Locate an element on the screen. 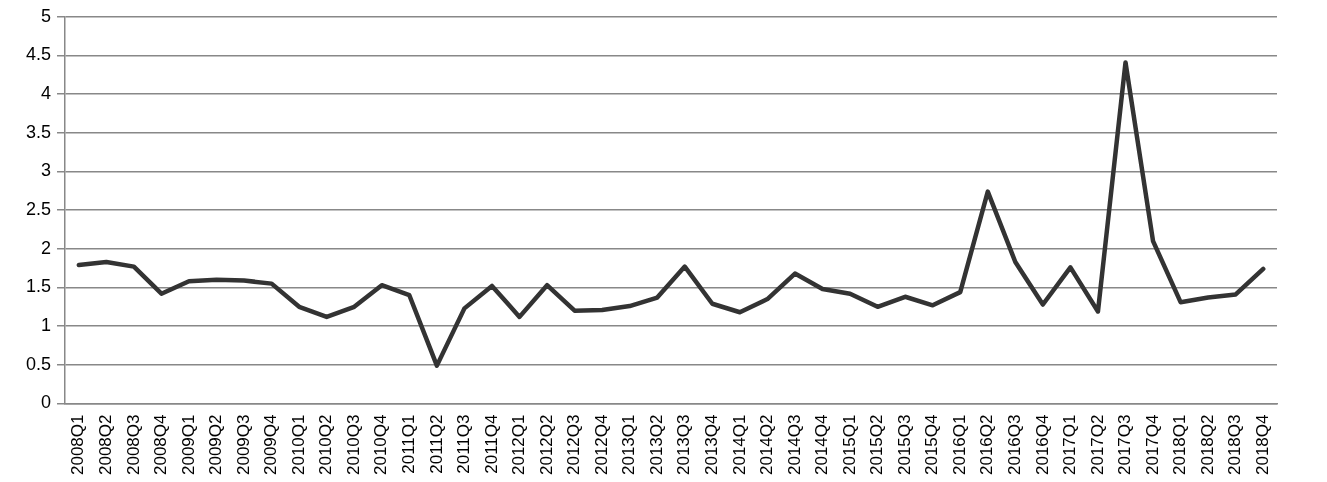 Image resolution: width=1327 pixels, height=482 pixels. x-tick-label: 2018Q4 is located at coordinates (1262, 444).